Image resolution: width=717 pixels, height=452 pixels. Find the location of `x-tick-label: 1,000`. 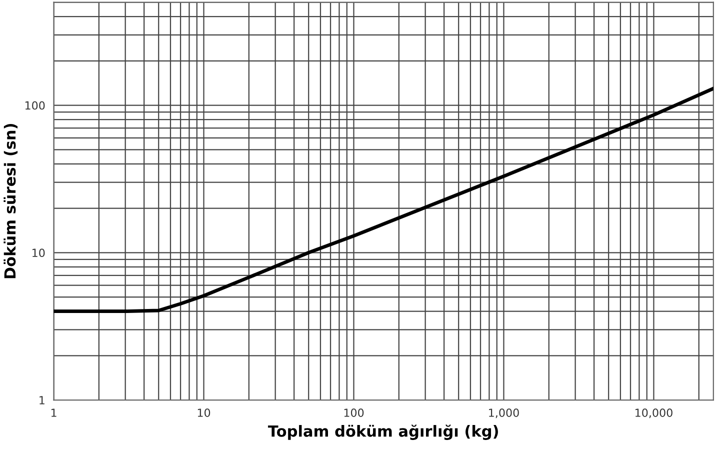

x-tick-label: 1,000 is located at coordinates (504, 413).